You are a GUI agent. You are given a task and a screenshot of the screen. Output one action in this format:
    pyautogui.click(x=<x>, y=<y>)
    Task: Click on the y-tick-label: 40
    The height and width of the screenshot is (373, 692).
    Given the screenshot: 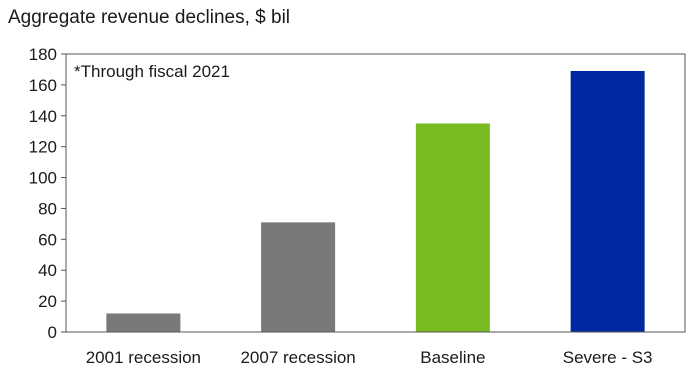 What is the action you would take?
    pyautogui.click(x=47, y=270)
    